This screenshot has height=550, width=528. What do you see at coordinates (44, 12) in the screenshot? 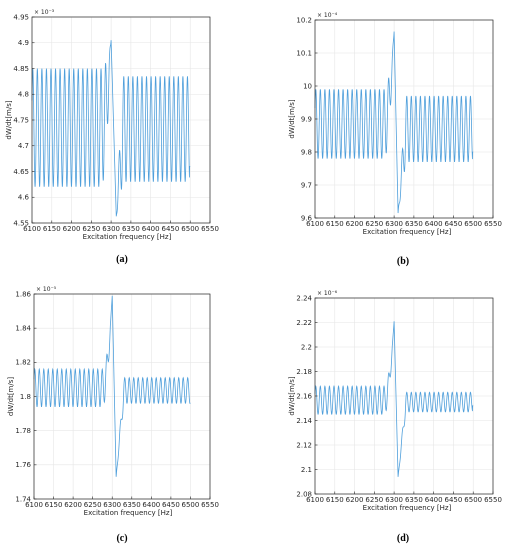
I see `axis-exponent: × 10⁻³` at bounding box center [44, 12].